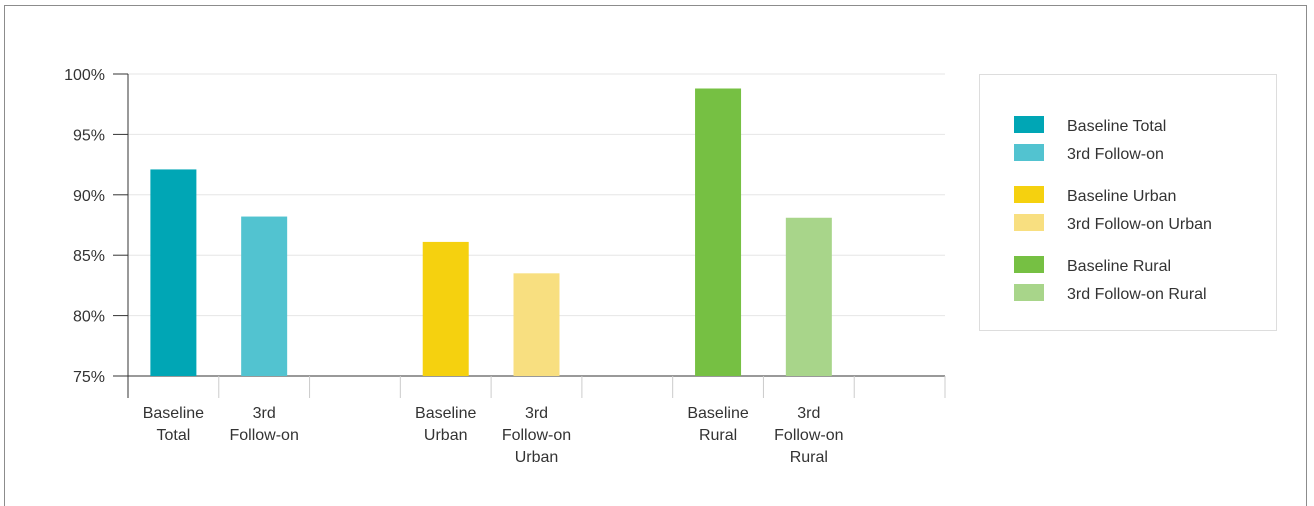 The width and height of the screenshot is (1314, 506). Describe the element at coordinates (1137, 294) in the screenshot. I see `legend-label: 3rd Follow-on Rural` at that location.